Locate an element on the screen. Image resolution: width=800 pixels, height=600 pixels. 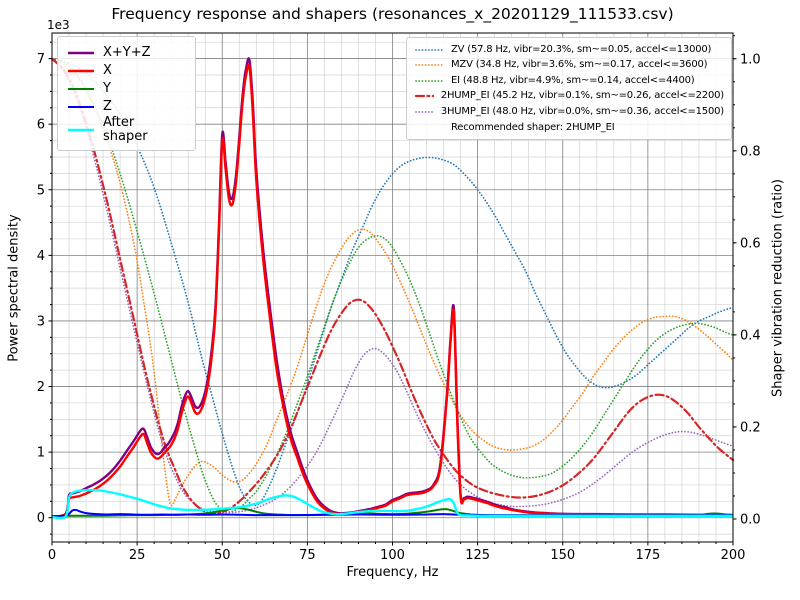
legend-item-Z: Z is located at coordinates (126, 106).